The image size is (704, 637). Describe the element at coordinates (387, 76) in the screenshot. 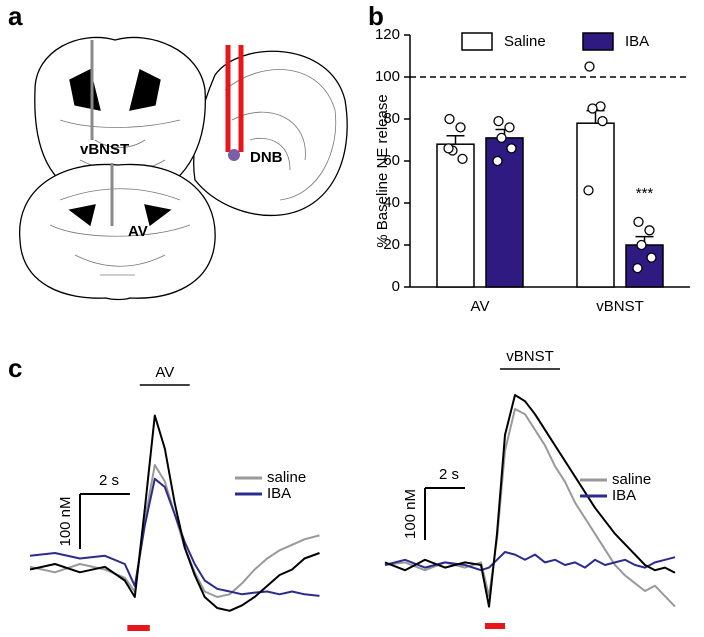

I see `y-tick-label: 100` at that location.